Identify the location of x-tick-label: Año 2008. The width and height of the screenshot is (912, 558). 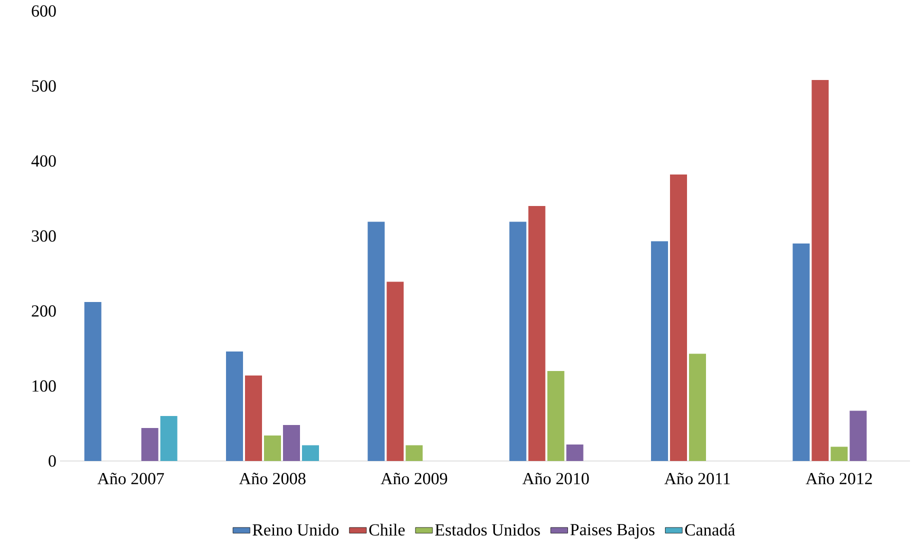
(272, 478).